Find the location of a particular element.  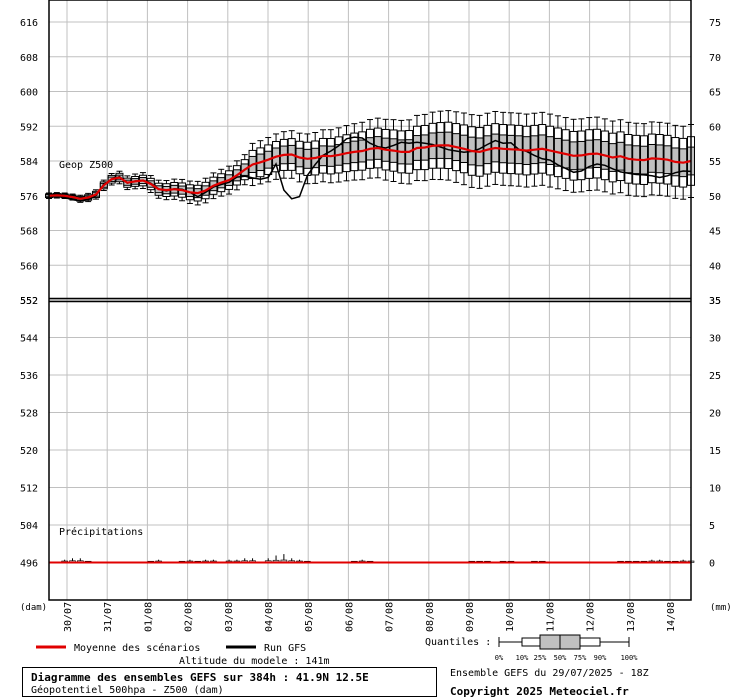

y-tick-right: 50 is located at coordinates (715, 197).